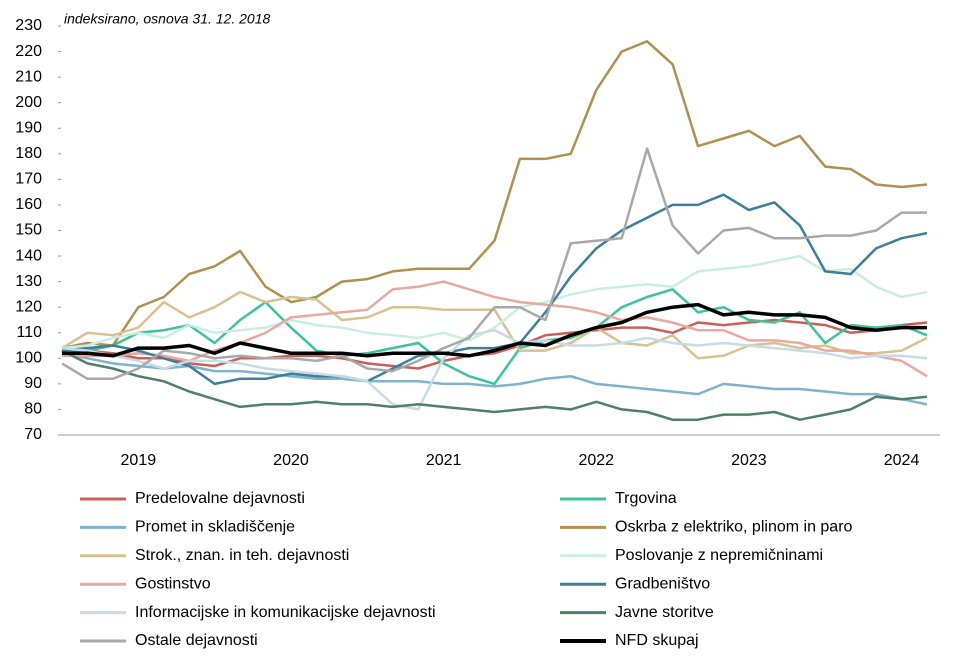 The height and width of the screenshot is (657, 958). What do you see at coordinates (444, 460) in the screenshot?
I see `x-tick-label: 2021` at bounding box center [444, 460].